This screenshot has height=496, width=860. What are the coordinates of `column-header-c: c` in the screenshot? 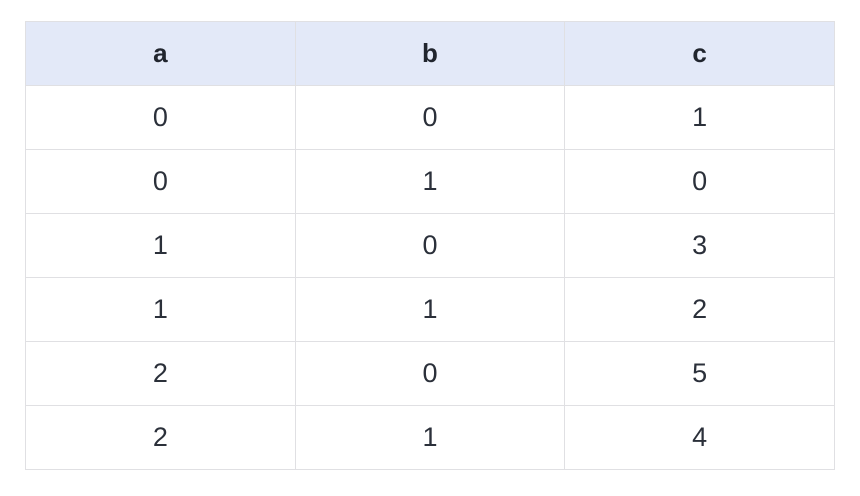 It's located at (699, 53).